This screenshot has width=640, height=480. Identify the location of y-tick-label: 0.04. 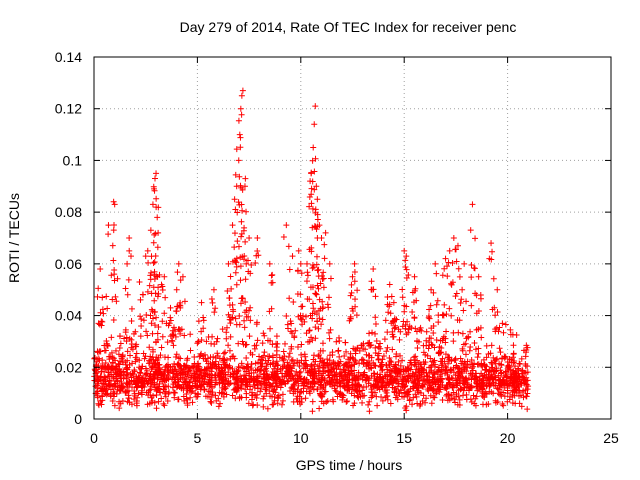
(68, 316).